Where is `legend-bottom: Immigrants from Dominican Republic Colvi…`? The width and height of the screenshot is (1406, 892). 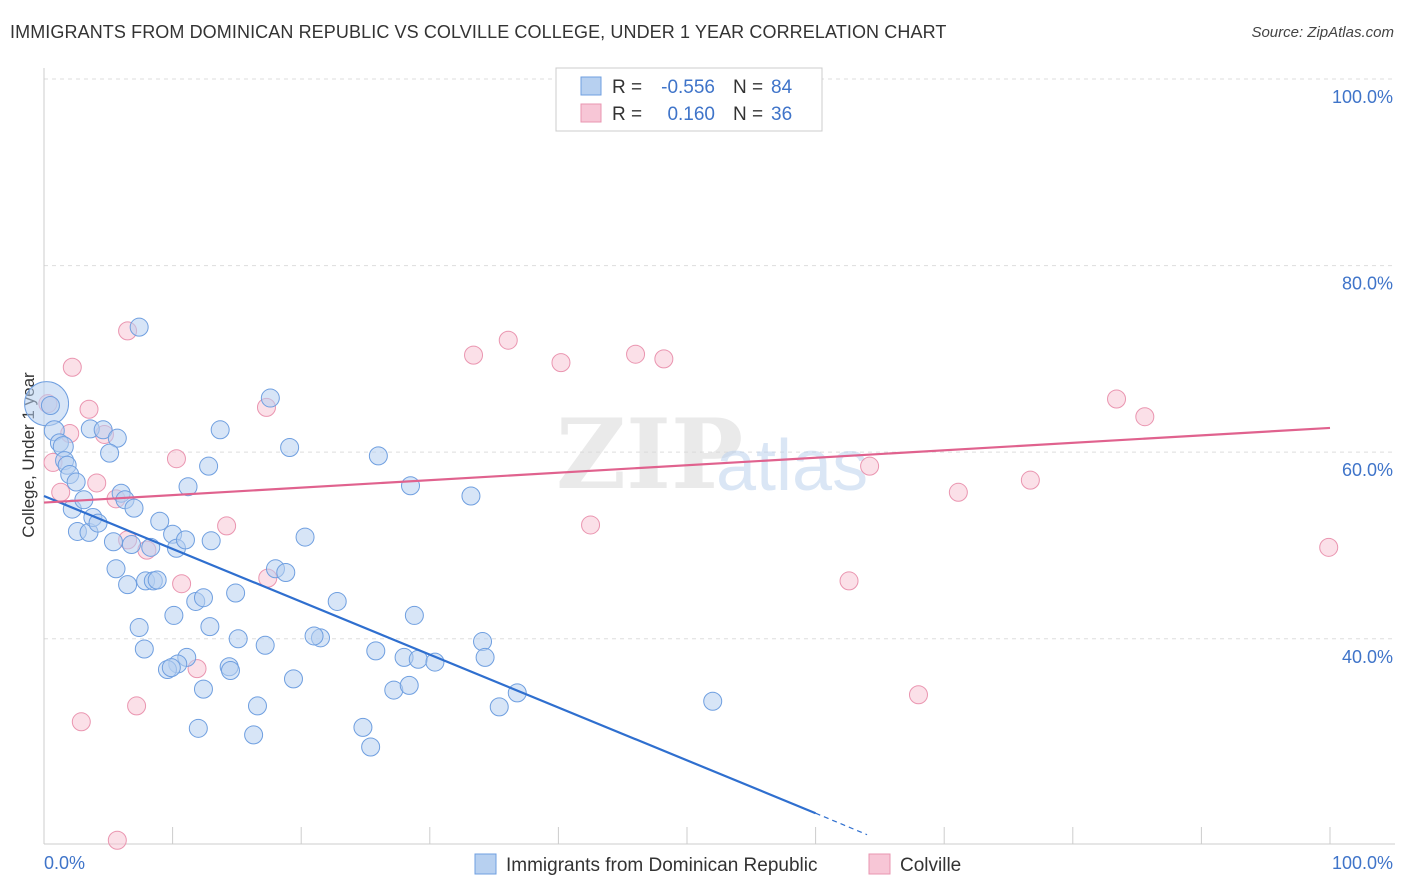 legend-bottom: Immigrants from Dominican Republic Colvi… is located at coordinates (717, 864).